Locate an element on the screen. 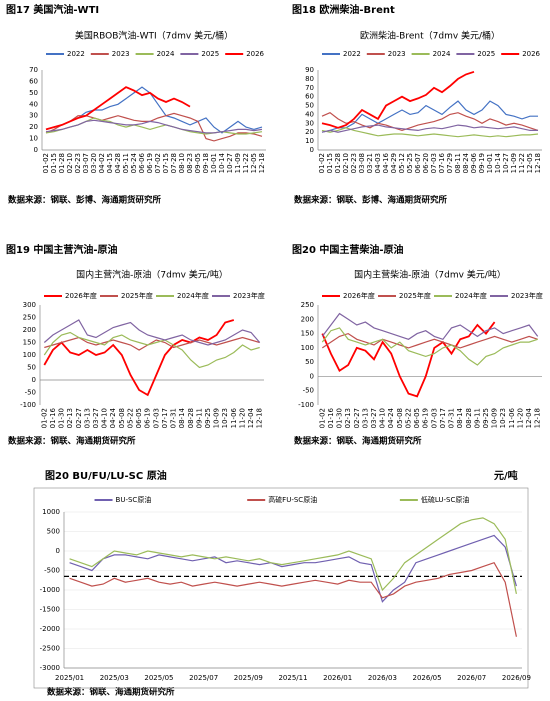  x-tick-label: 01-30 is located at coordinates (62, 418).